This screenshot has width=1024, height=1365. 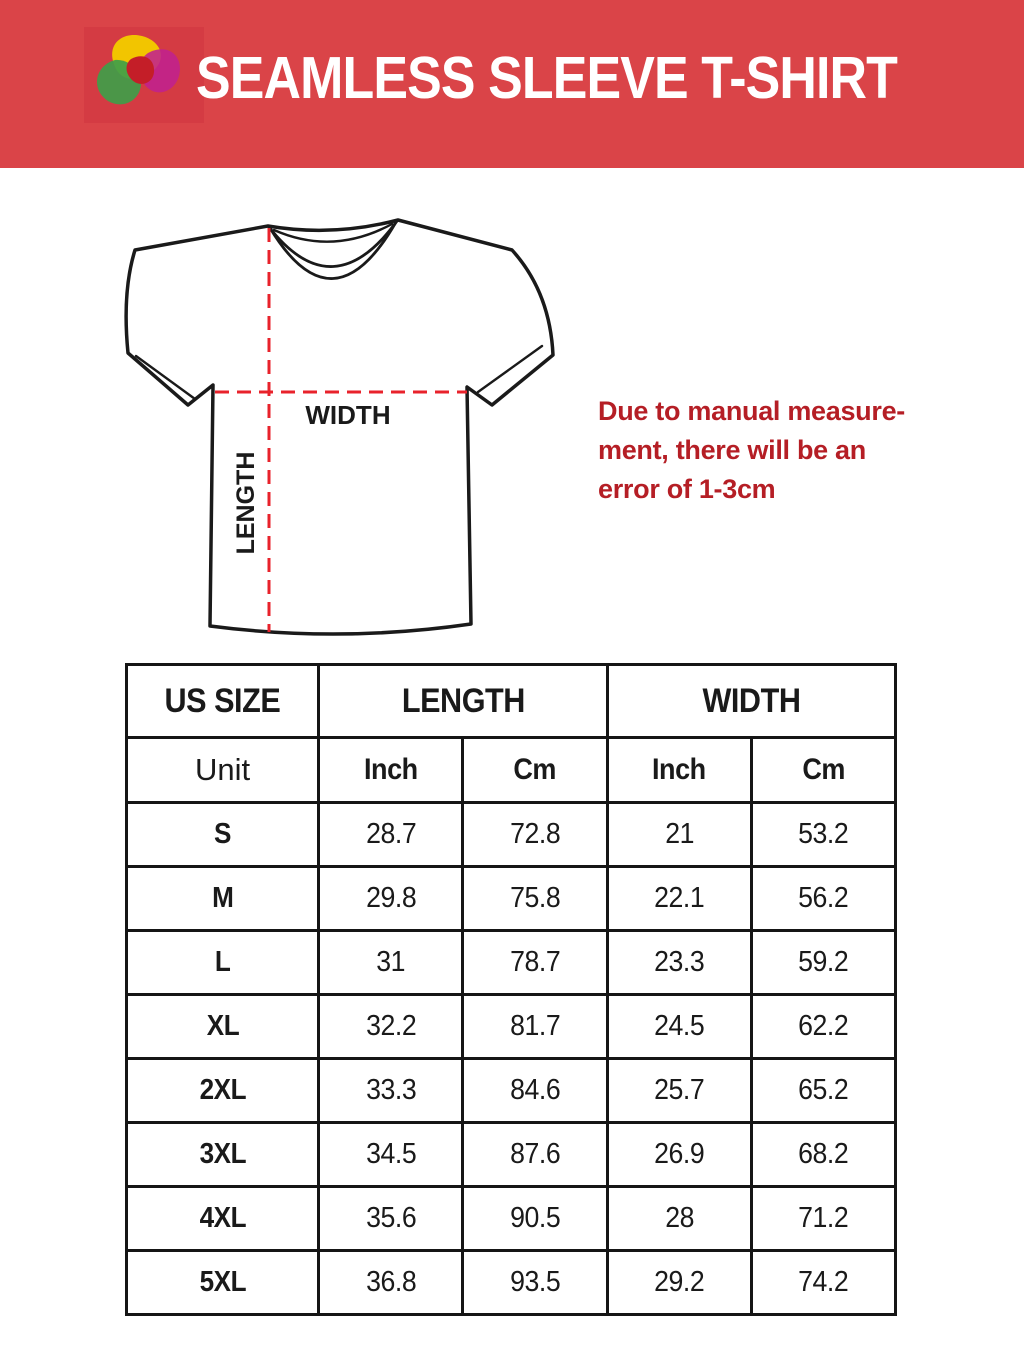 I want to click on value-cell: 81.7, so click(x=535, y=1026).